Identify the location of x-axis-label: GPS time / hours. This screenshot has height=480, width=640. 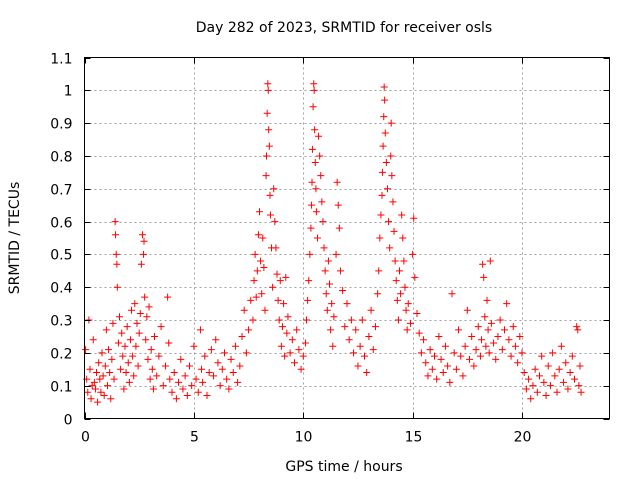
(343, 467).